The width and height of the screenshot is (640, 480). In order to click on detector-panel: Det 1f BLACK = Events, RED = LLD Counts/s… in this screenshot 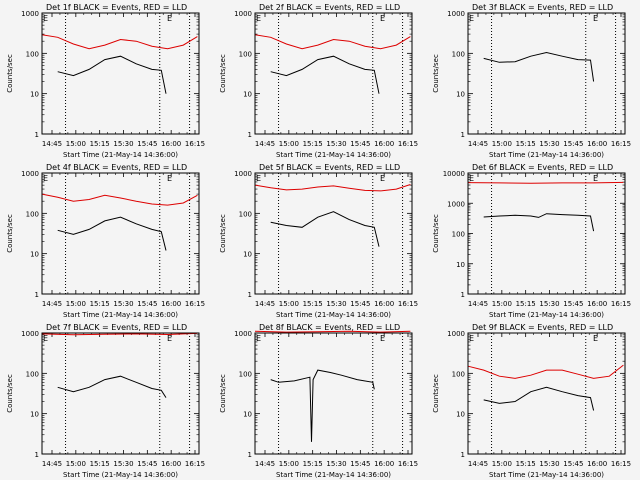, I will do `click(105, 81)`.